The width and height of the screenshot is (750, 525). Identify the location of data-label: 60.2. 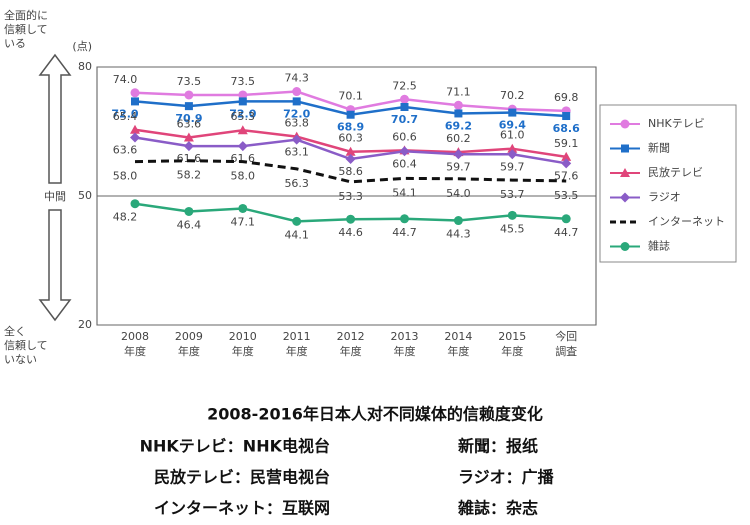
(458, 138).